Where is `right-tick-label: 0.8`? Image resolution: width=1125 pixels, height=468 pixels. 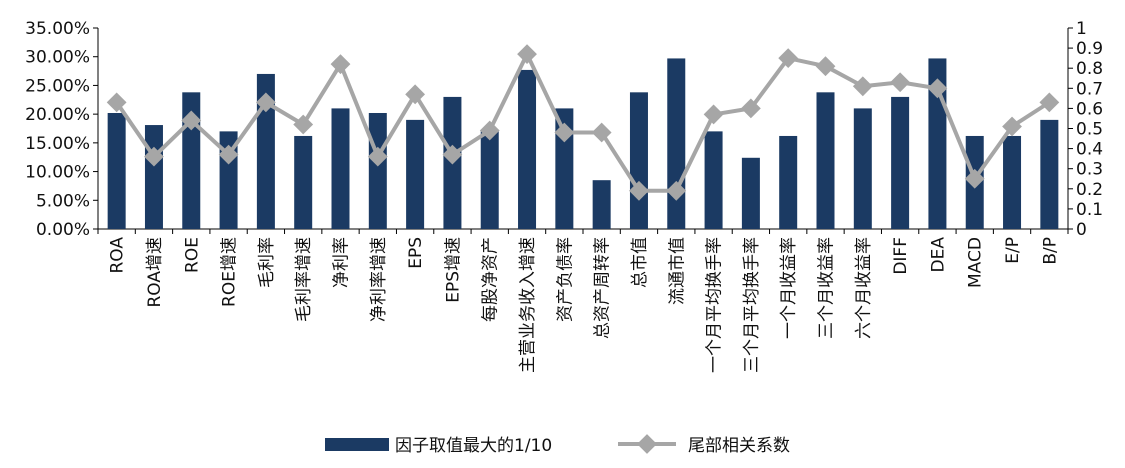 right-tick-label: 0.8 is located at coordinates (1089, 69).